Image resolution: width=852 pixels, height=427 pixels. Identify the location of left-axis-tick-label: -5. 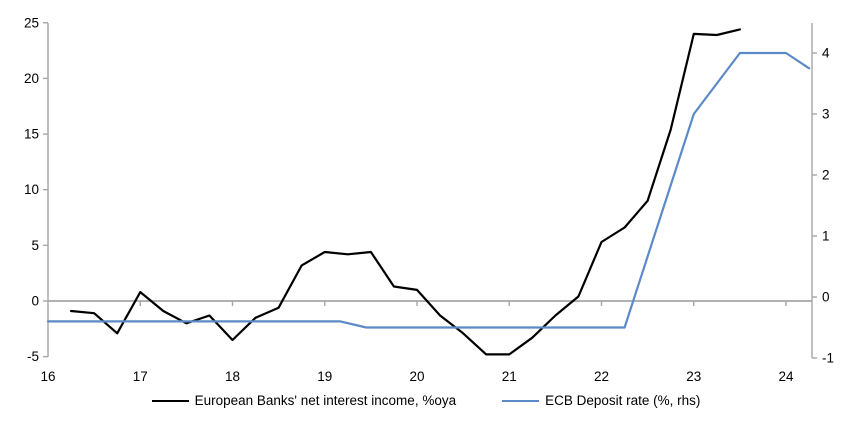
(33, 356).